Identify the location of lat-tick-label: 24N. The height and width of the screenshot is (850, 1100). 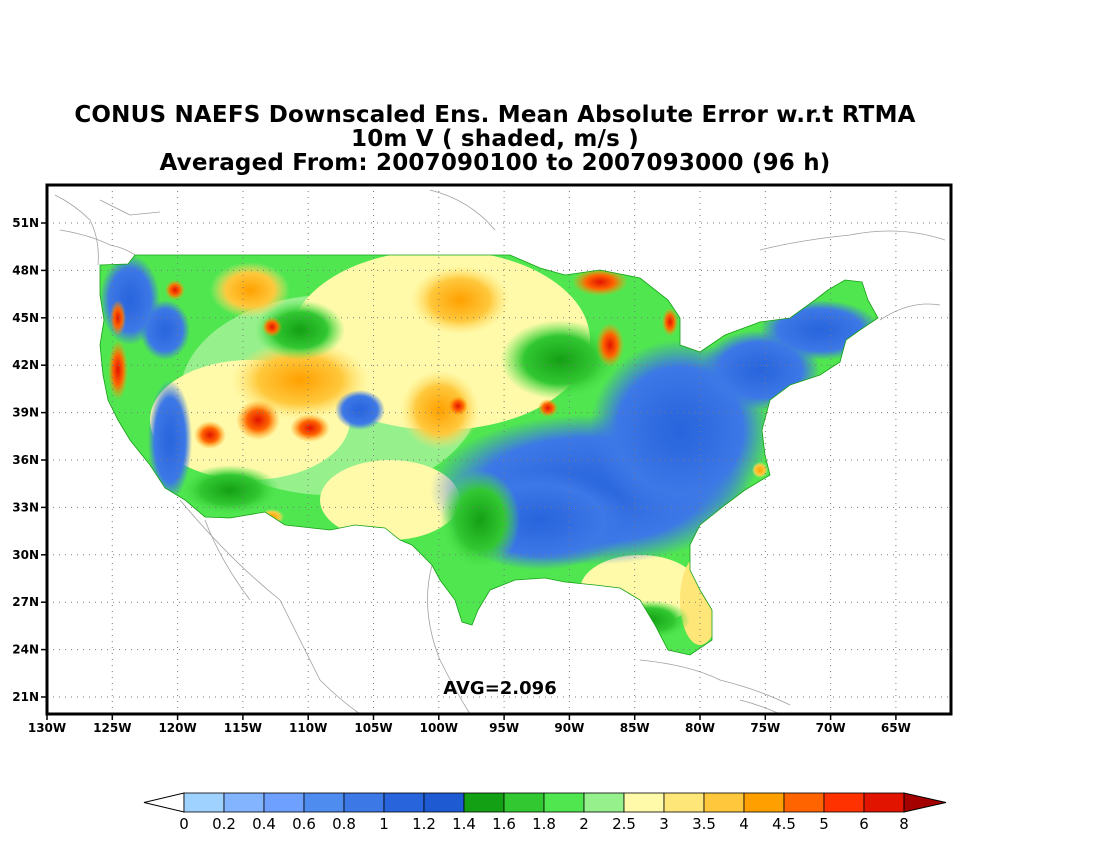
(25, 650).